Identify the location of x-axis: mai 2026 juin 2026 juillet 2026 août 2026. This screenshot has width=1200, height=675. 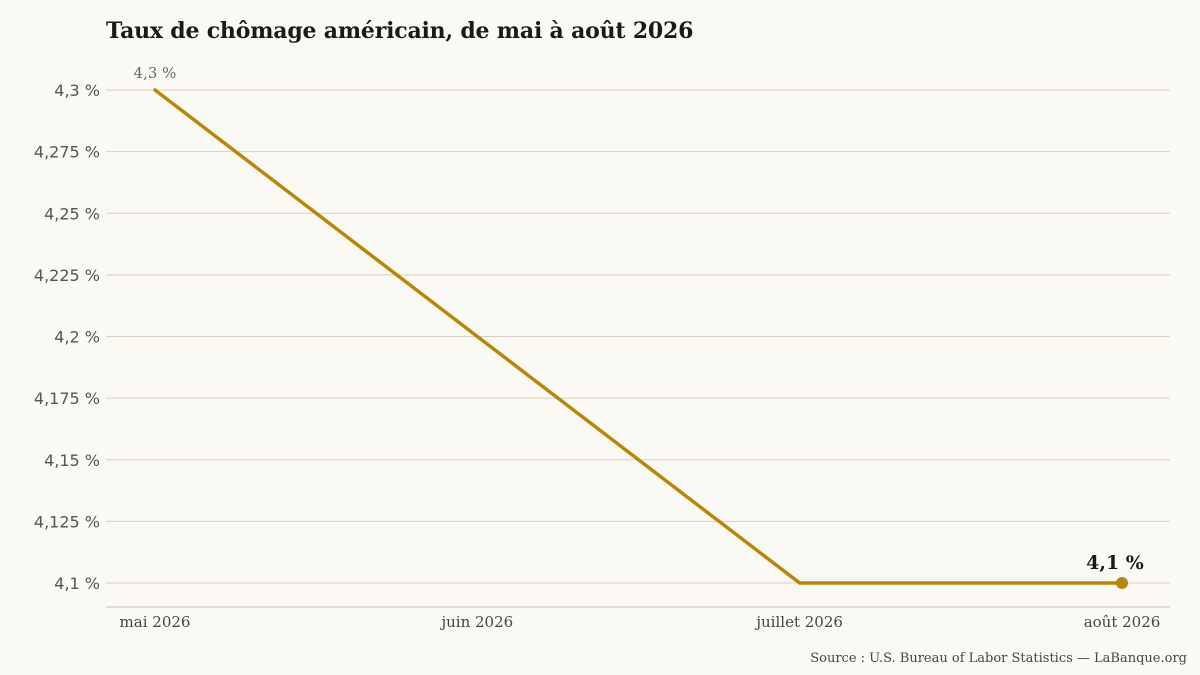
(638, 618).